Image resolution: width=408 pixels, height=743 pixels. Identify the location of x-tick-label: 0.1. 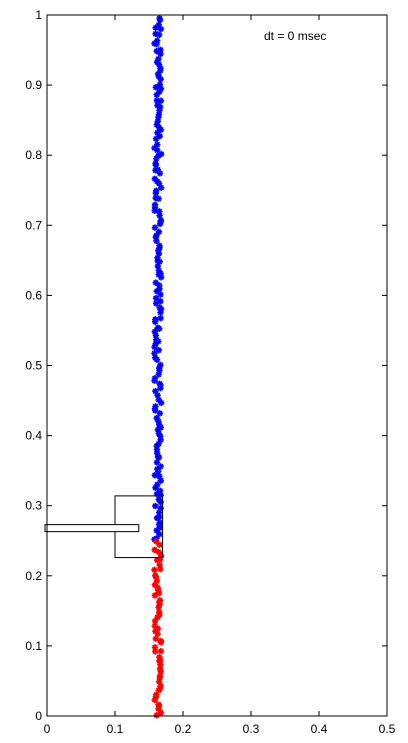
(115, 729).